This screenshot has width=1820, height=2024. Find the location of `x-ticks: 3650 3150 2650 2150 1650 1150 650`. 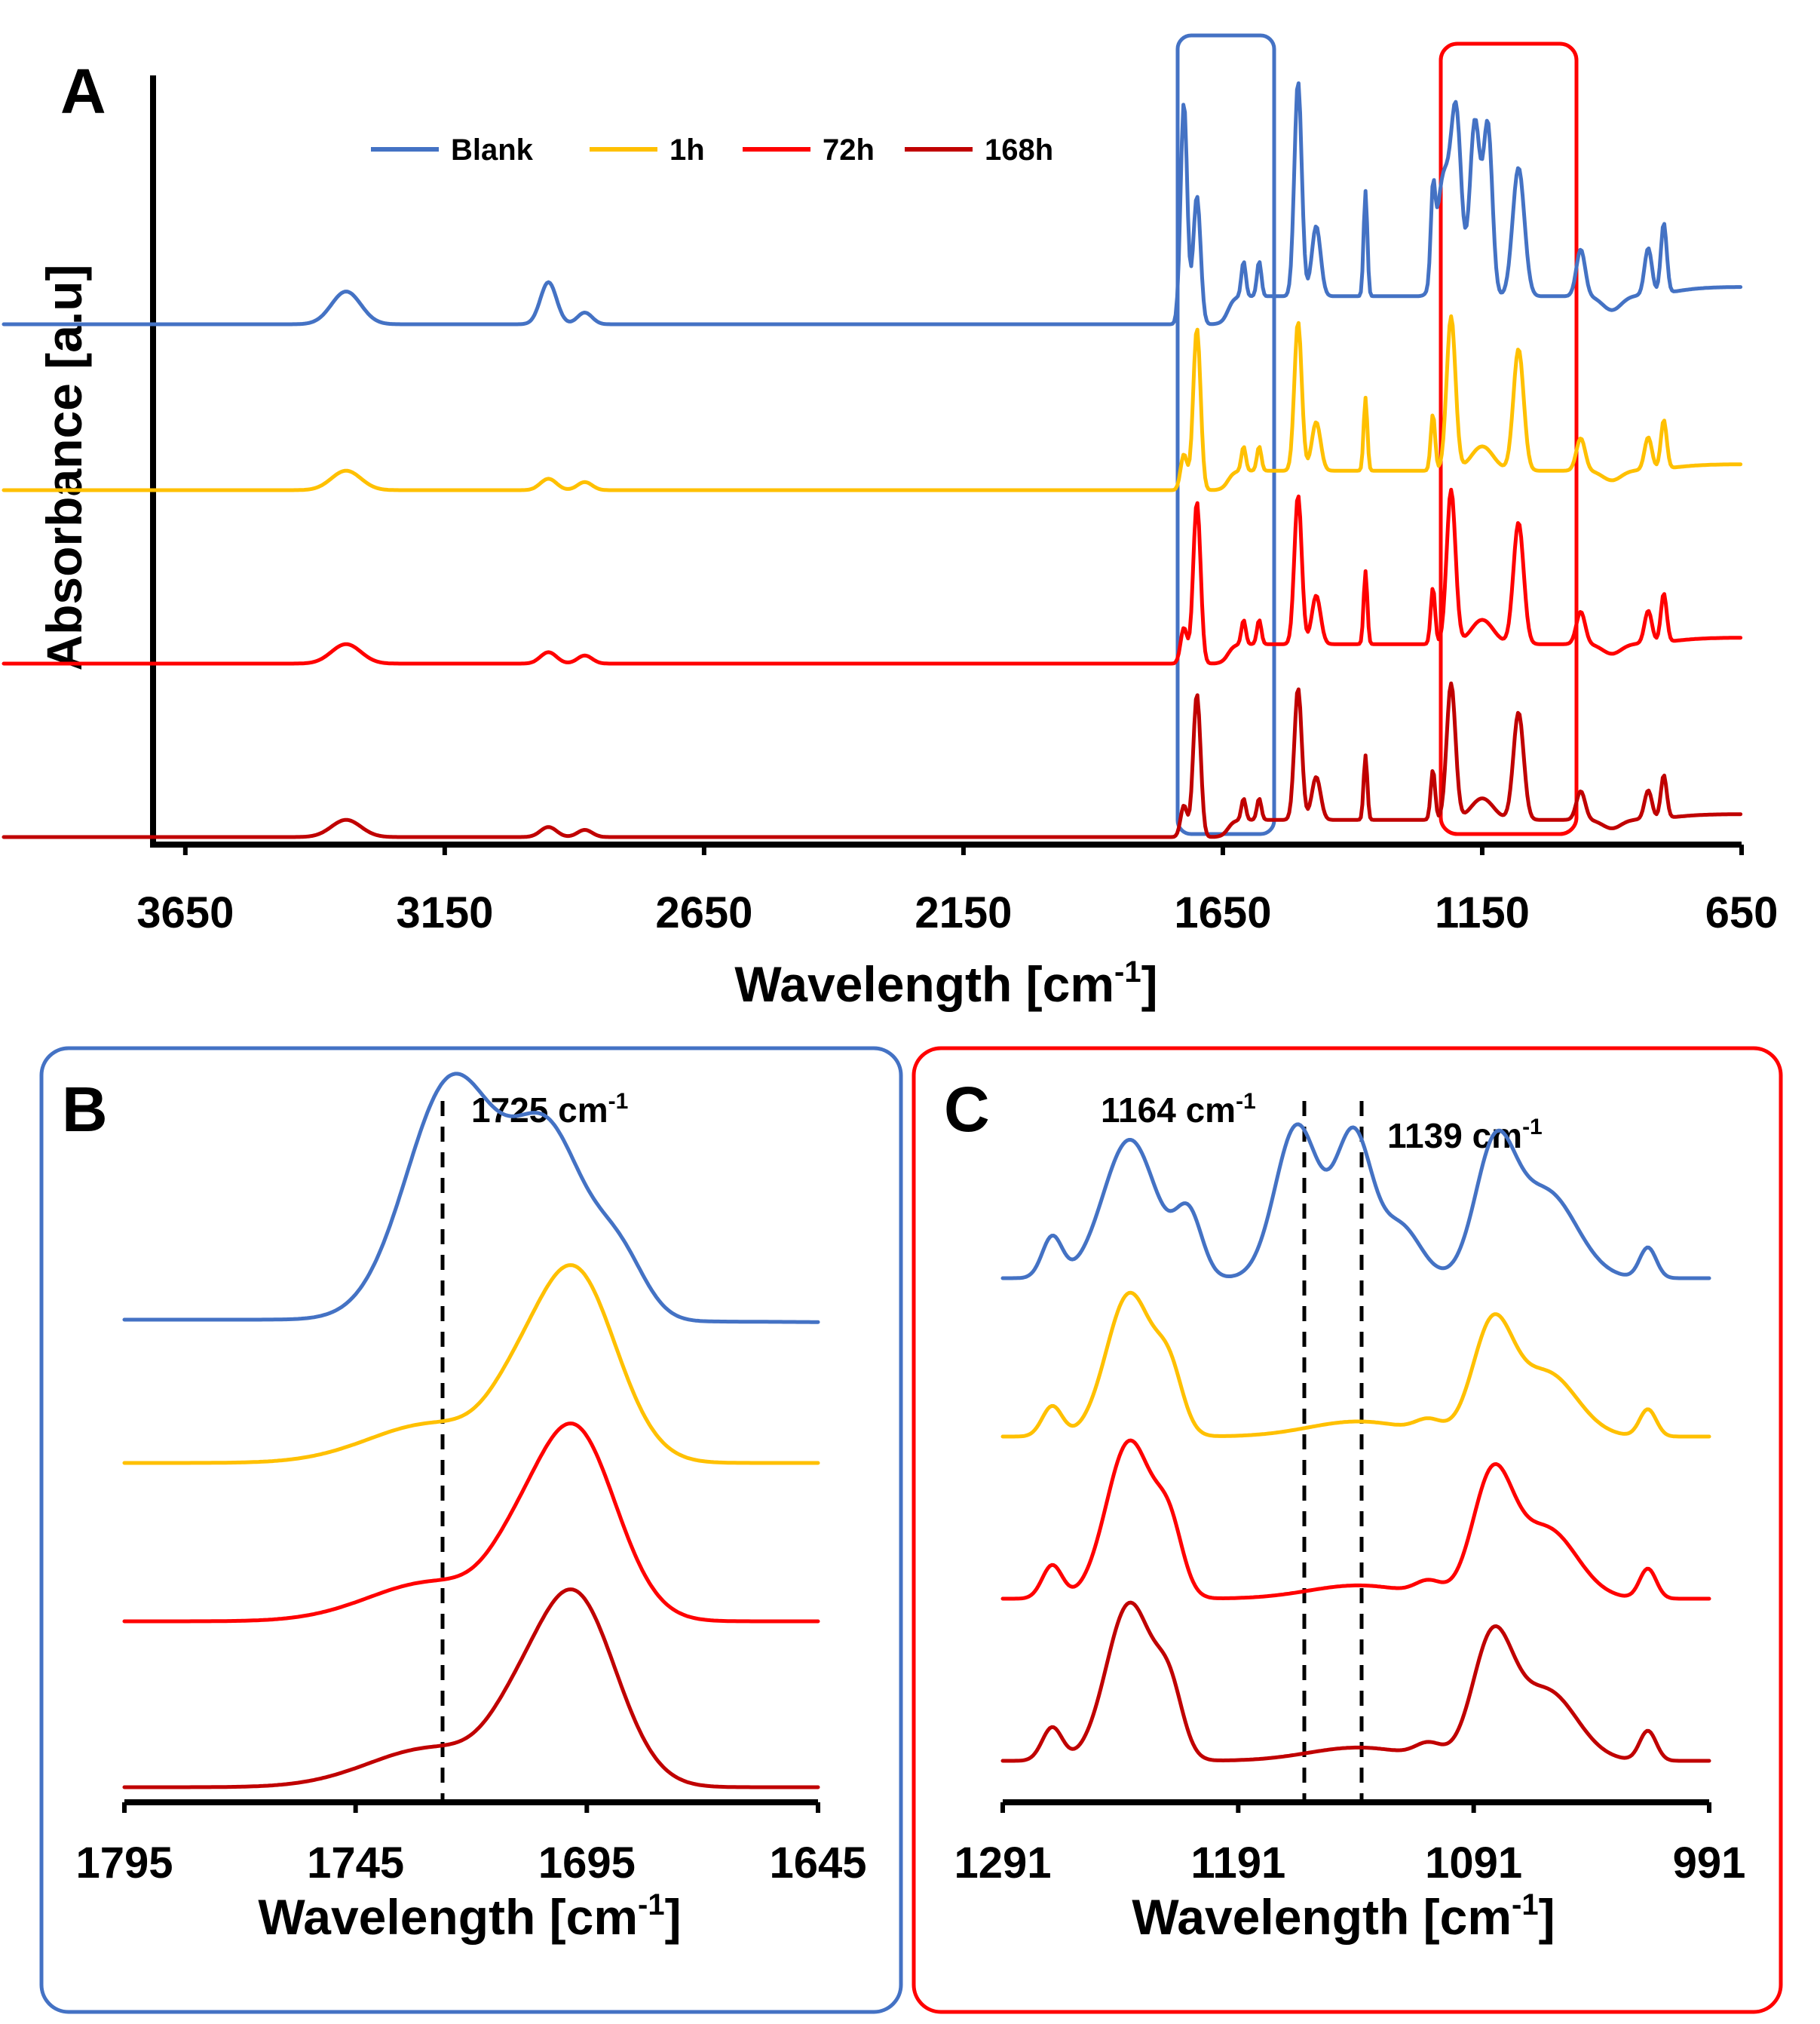

x-ticks: 3650 3150 2650 2150 1650 1150 650 is located at coordinates (957, 891).